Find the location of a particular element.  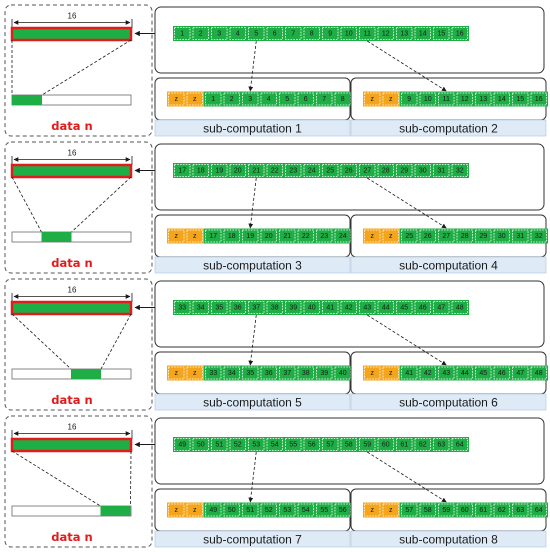

mapping-arrow-right is located at coordinates (407, 340).